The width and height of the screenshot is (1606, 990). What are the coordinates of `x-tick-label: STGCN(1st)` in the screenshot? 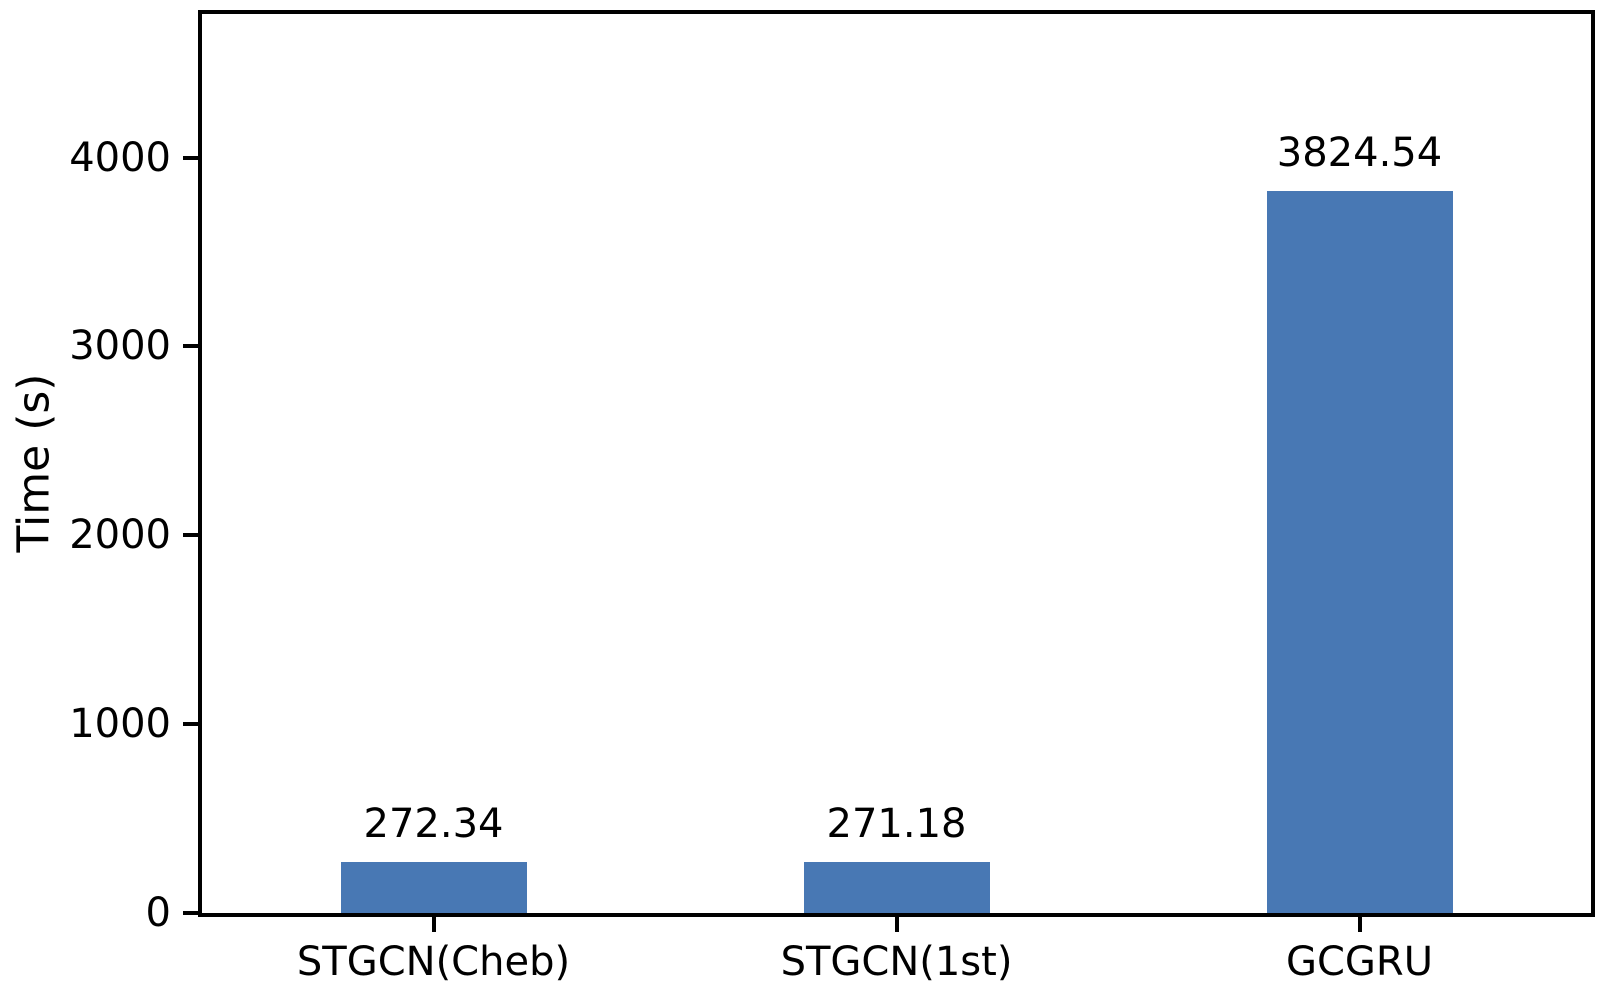 It's located at (896, 962).